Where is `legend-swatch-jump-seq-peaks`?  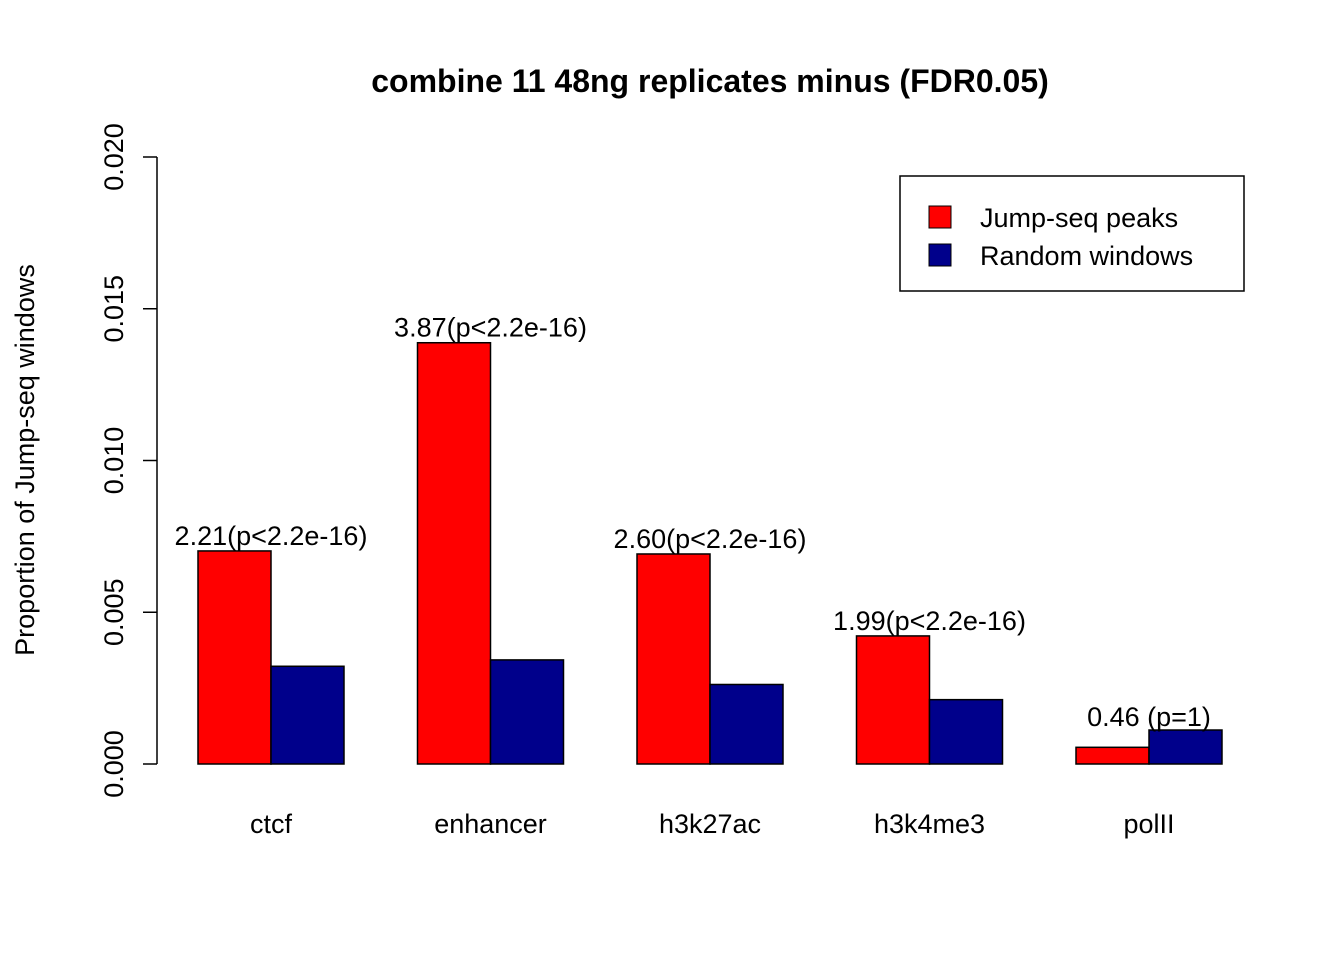 legend-swatch-jump-seq-peaks is located at coordinates (940, 217).